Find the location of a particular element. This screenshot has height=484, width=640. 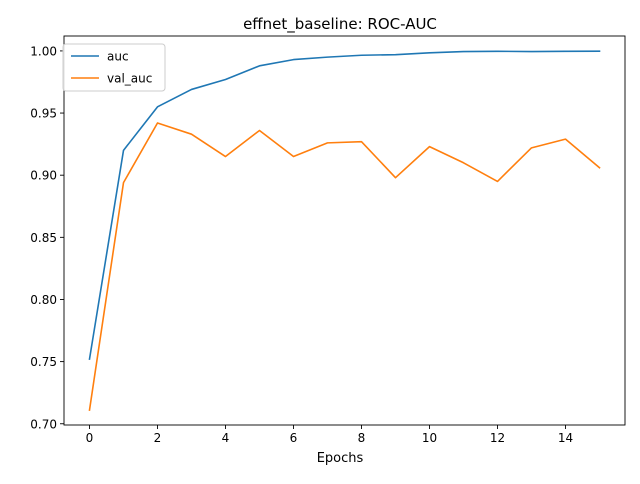

y-tick-label: 1.00 is located at coordinates (43, 51).